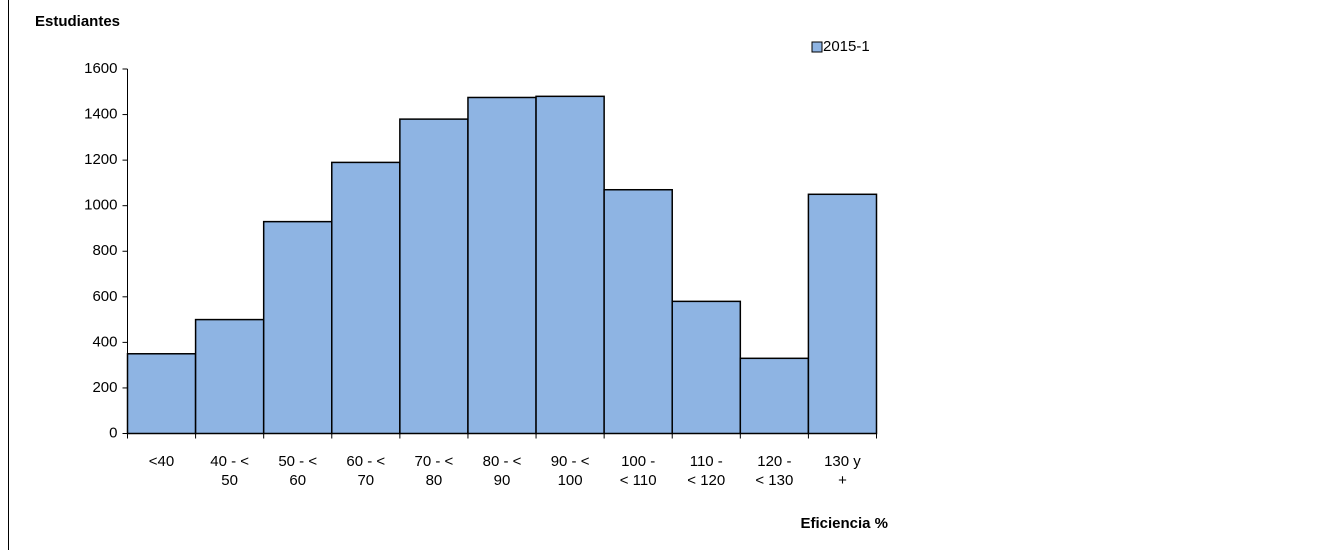 This screenshot has height=550, width=1328. What do you see at coordinates (434, 470) in the screenshot?
I see `x-tick-label: 70 - < 80` at bounding box center [434, 470].